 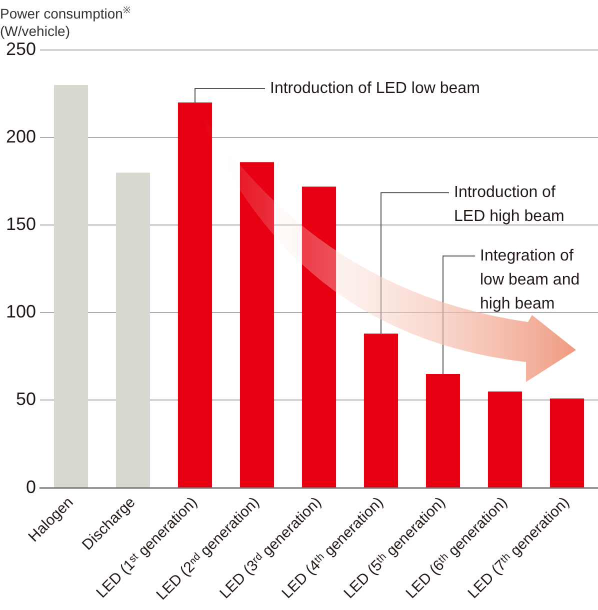 What do you see at coordinates (21, 224) in the screenshot?
I see `y-tick-label: 150` at bounding box center [21, 224].